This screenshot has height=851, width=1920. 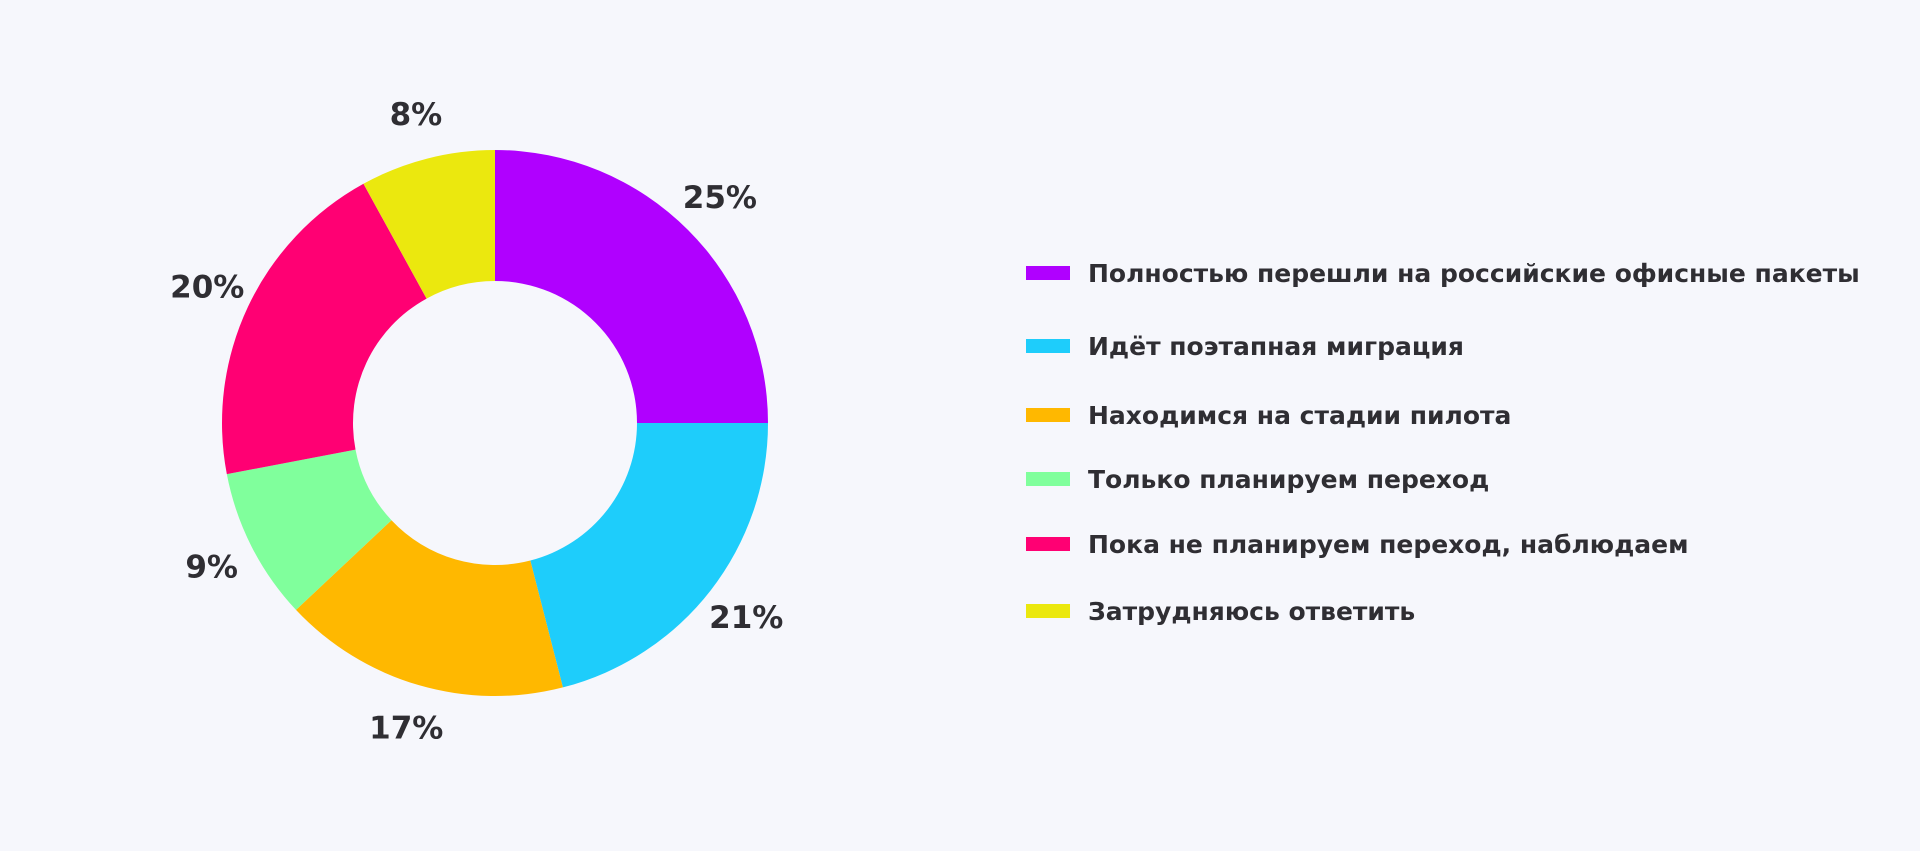 What do you see at coordinates (1252, 611) in the screenshot?
I see `legend-label: Затрудняюсь ответить` at bounding box center [1252, 611].